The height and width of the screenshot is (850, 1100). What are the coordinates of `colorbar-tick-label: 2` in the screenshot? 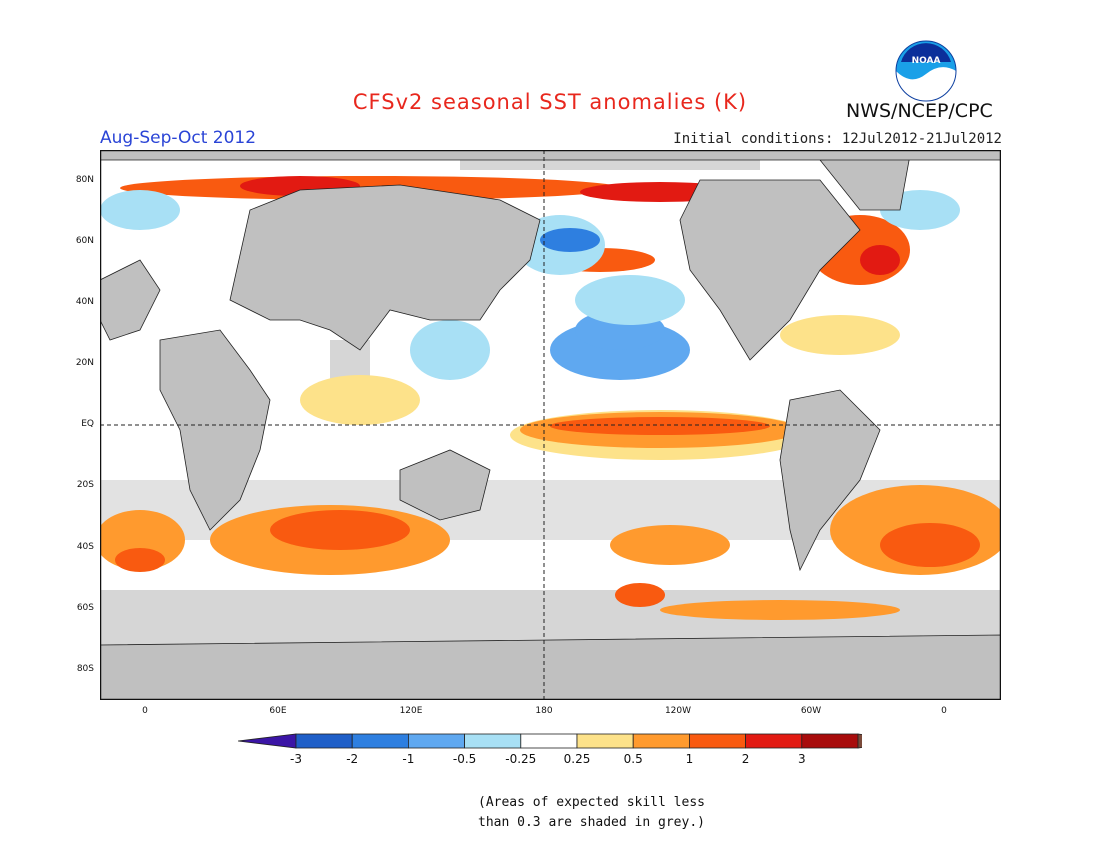 It's located at (745, 759).